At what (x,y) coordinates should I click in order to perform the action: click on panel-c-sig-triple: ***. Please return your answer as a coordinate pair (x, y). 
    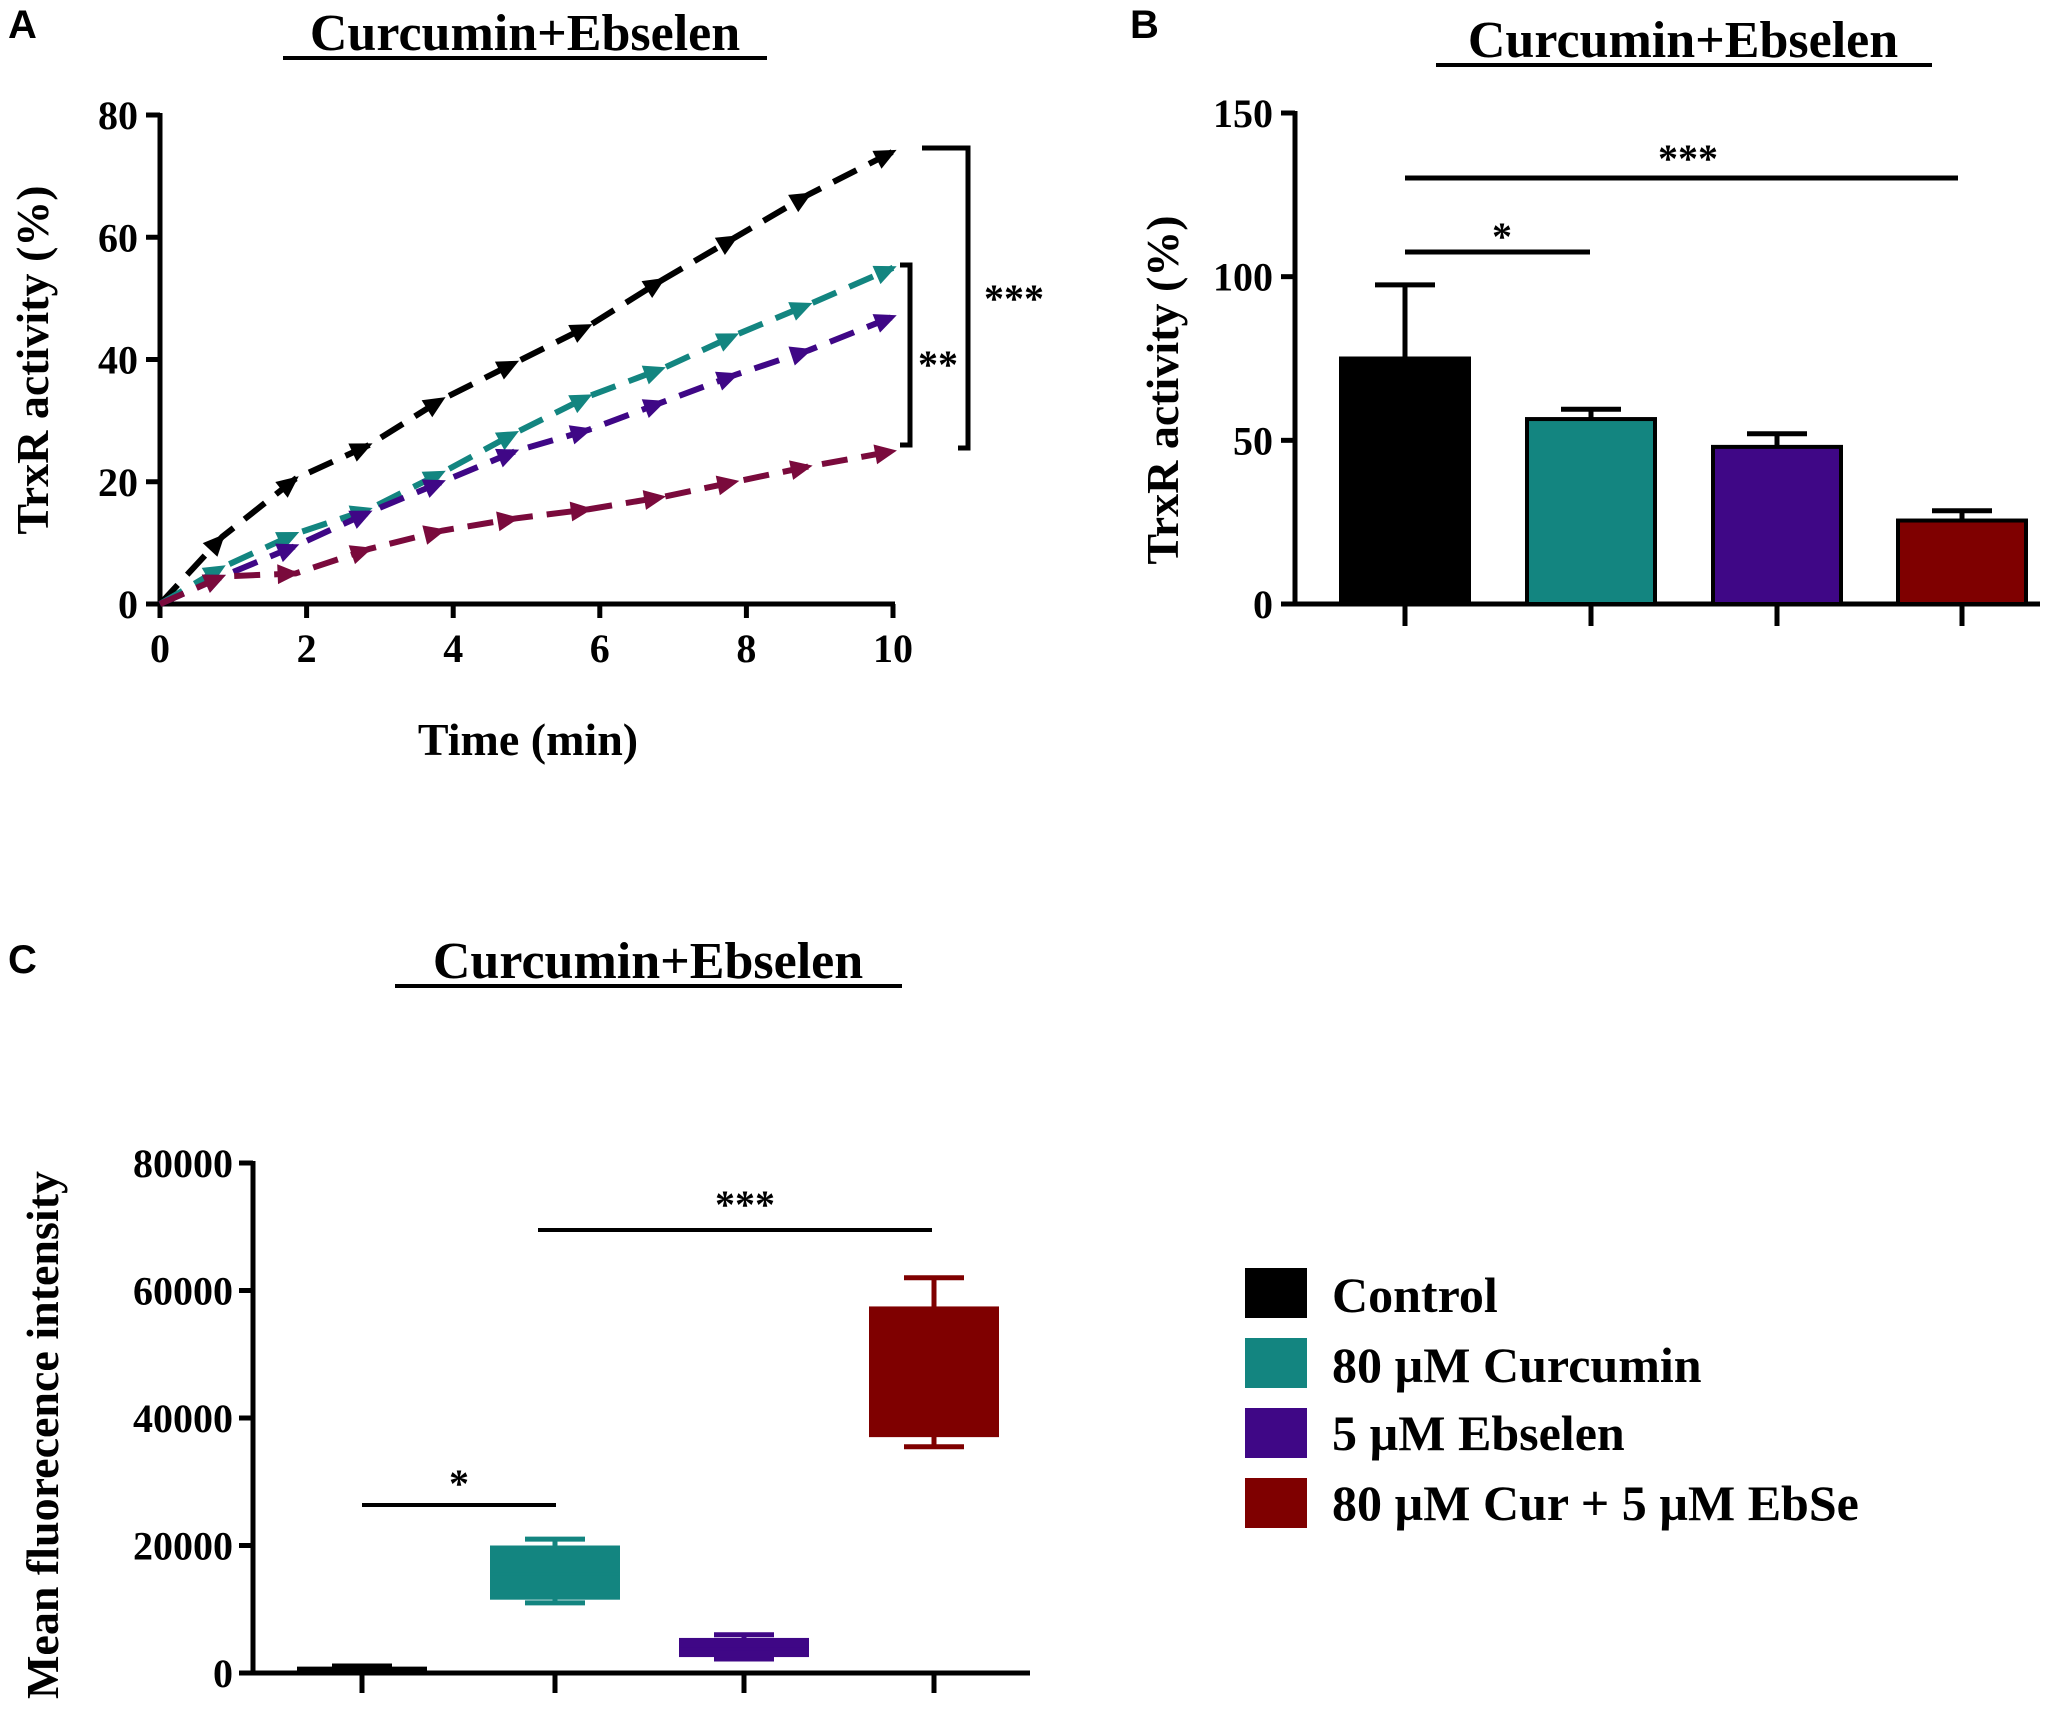
    Looking at the image, I should click on (745, 1204).